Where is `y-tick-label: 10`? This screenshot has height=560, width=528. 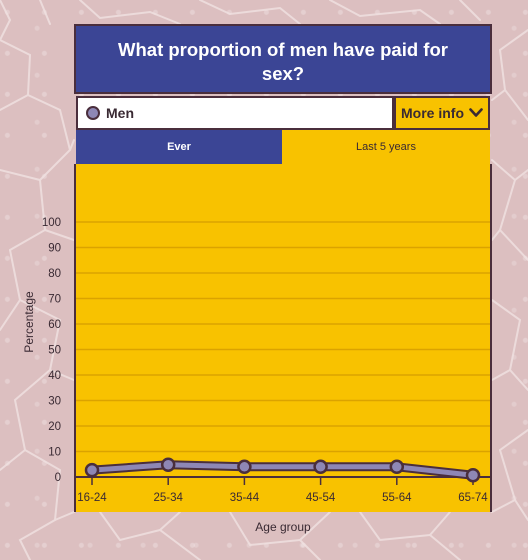
y-tick-label: 10 is located at coordinates (54, 453).